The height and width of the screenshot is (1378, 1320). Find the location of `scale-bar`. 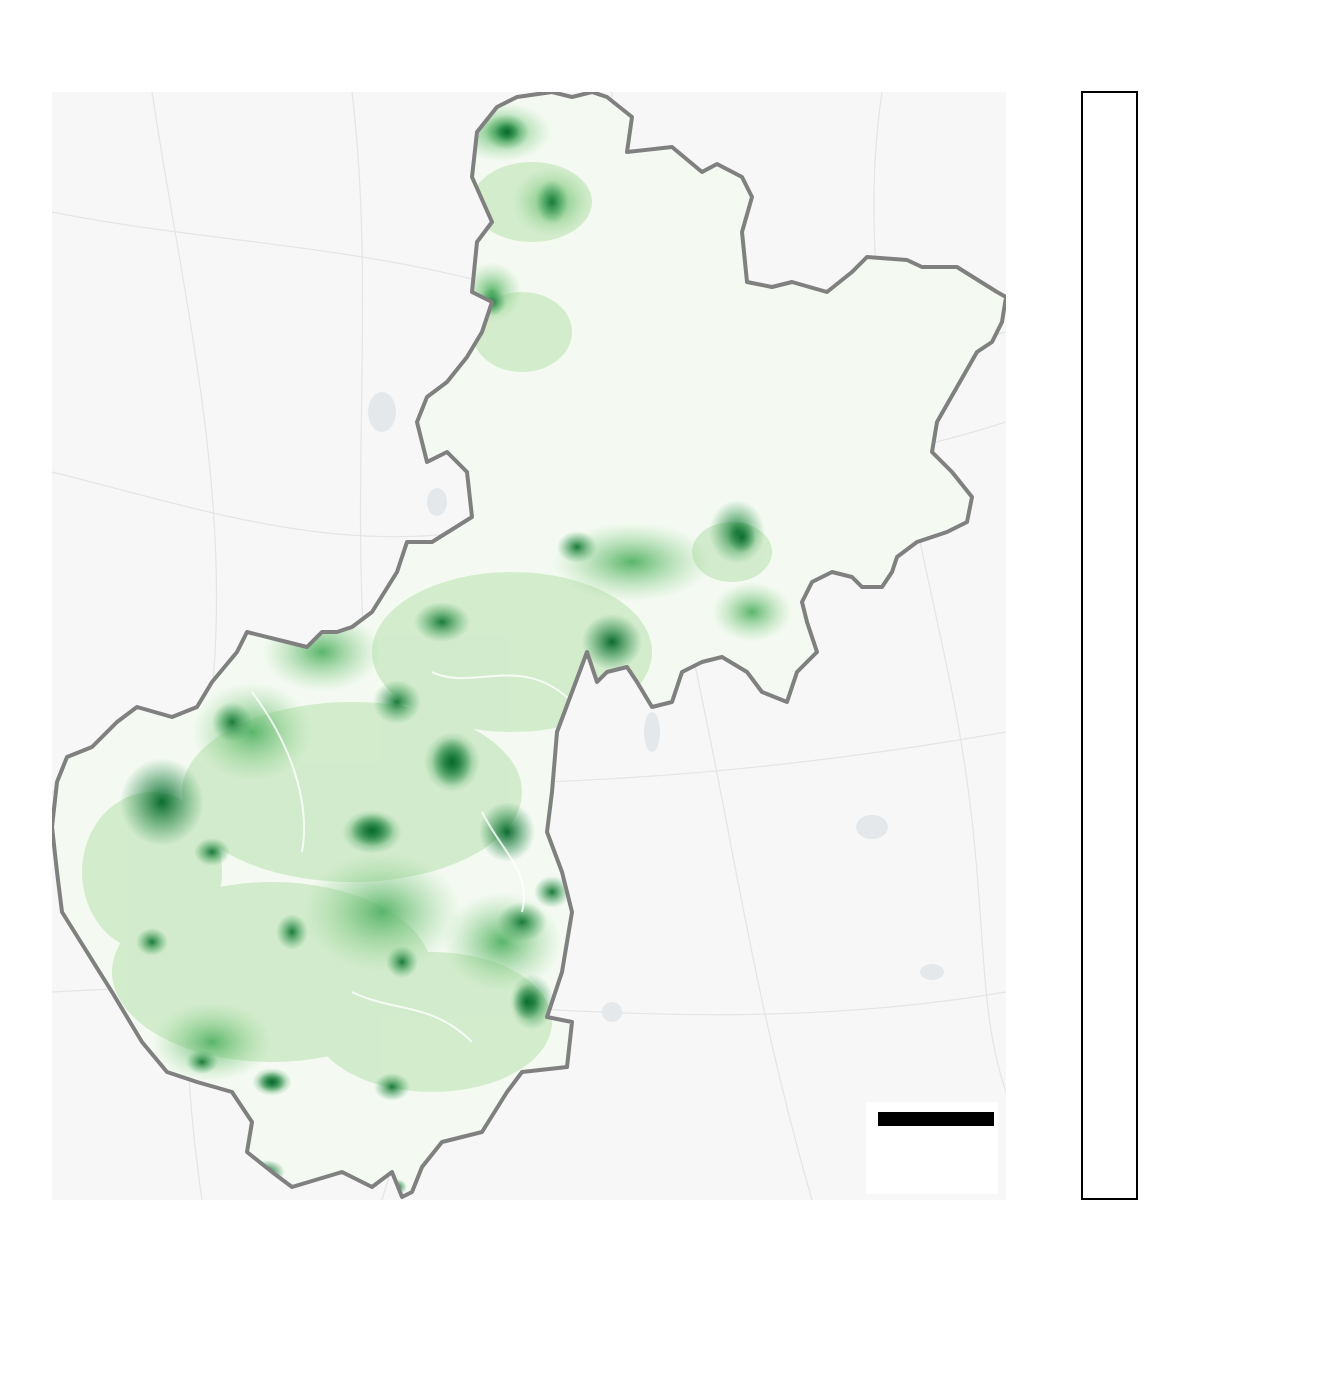

scale-bar is located at coordinates (932, 1148).